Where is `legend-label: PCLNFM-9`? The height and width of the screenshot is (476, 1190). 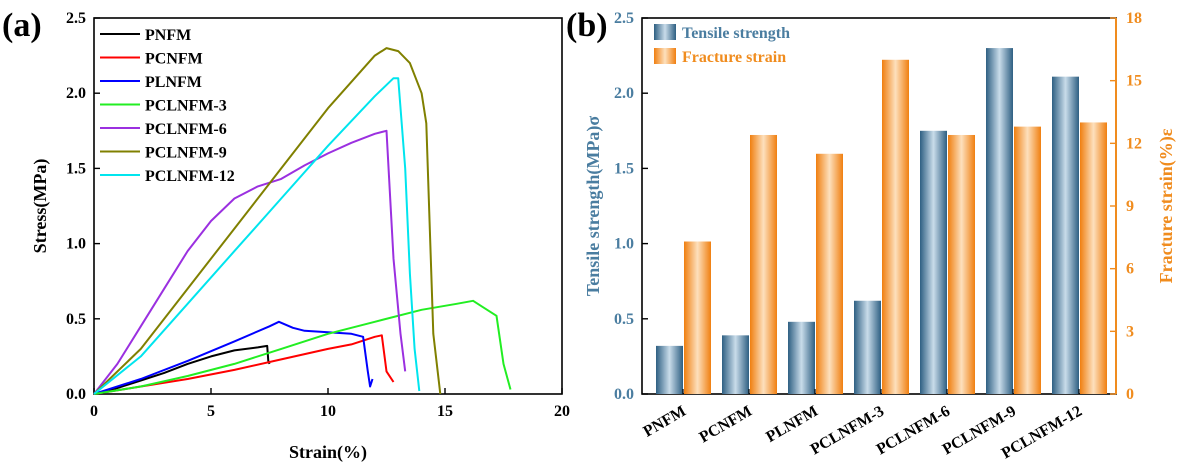 legend-label: PCLNFM-9 is located at coordinates (186, 153).